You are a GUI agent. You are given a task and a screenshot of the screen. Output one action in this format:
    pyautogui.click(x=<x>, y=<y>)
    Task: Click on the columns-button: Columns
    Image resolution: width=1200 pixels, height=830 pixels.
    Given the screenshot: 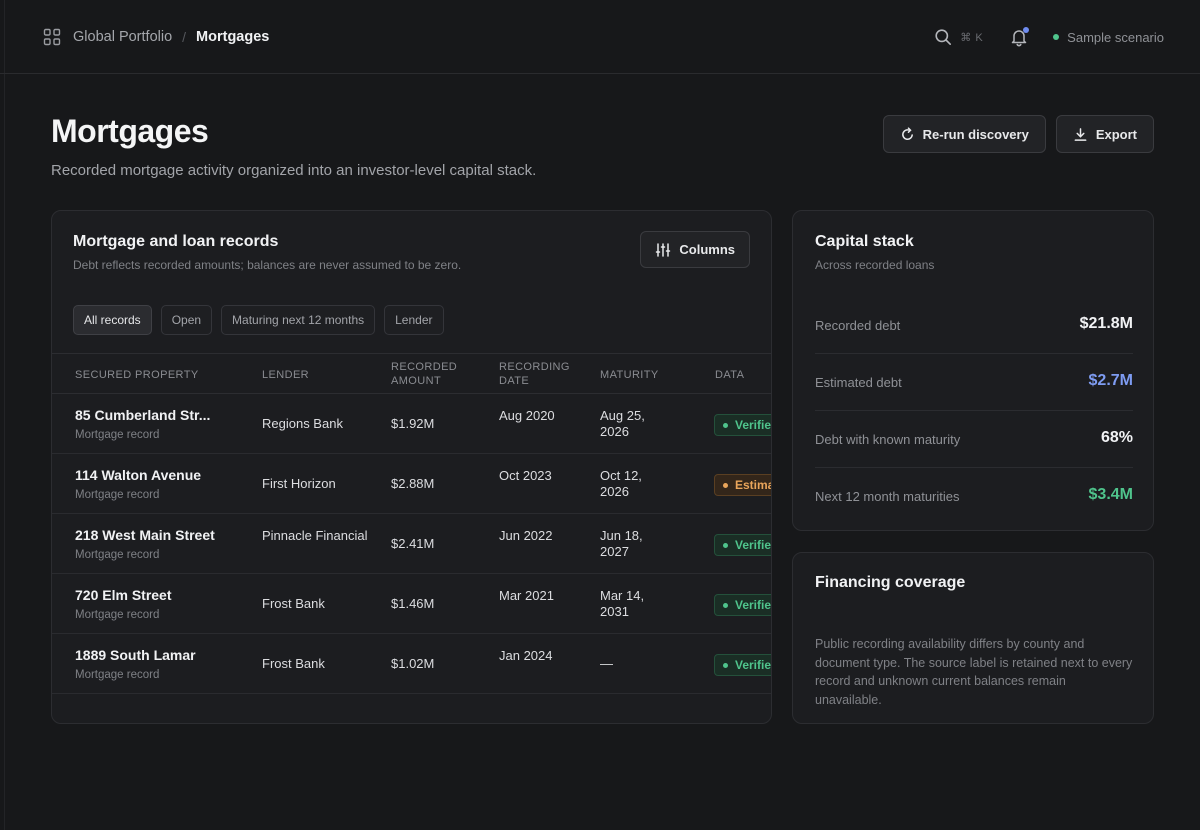 What is the action you would take?
    pyautogui.click(x=695, y=249)
    